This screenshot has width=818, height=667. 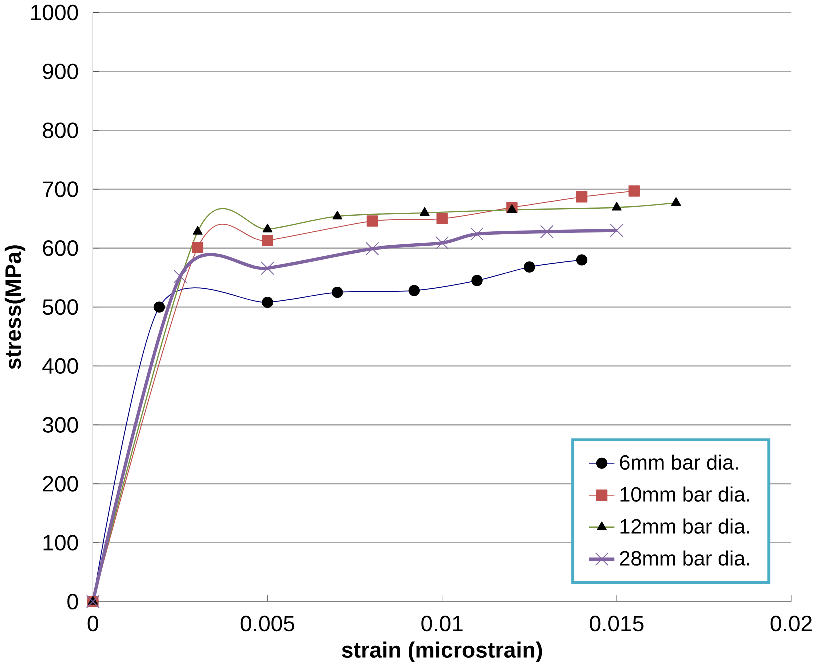 I want to click on y-tick-label: 600, so click(x=60, y=248).